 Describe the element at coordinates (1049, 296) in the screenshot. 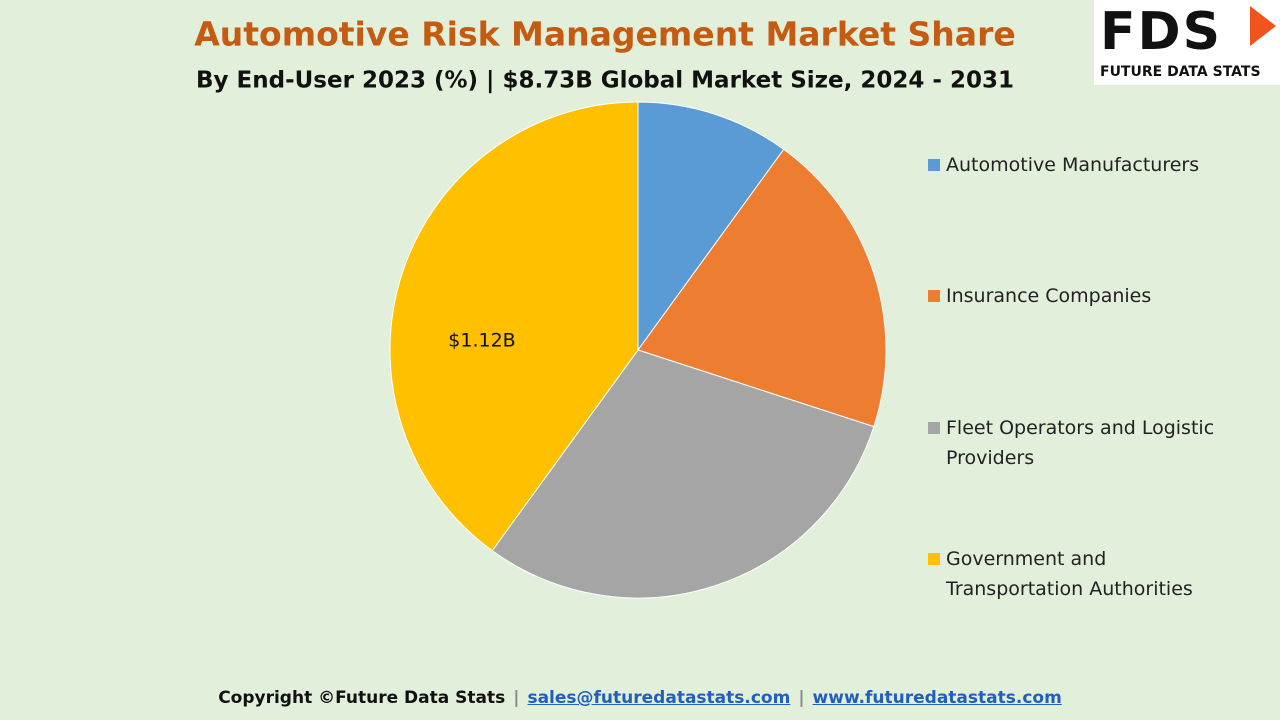

I see `legend-label: Insurance Companies` at that location.